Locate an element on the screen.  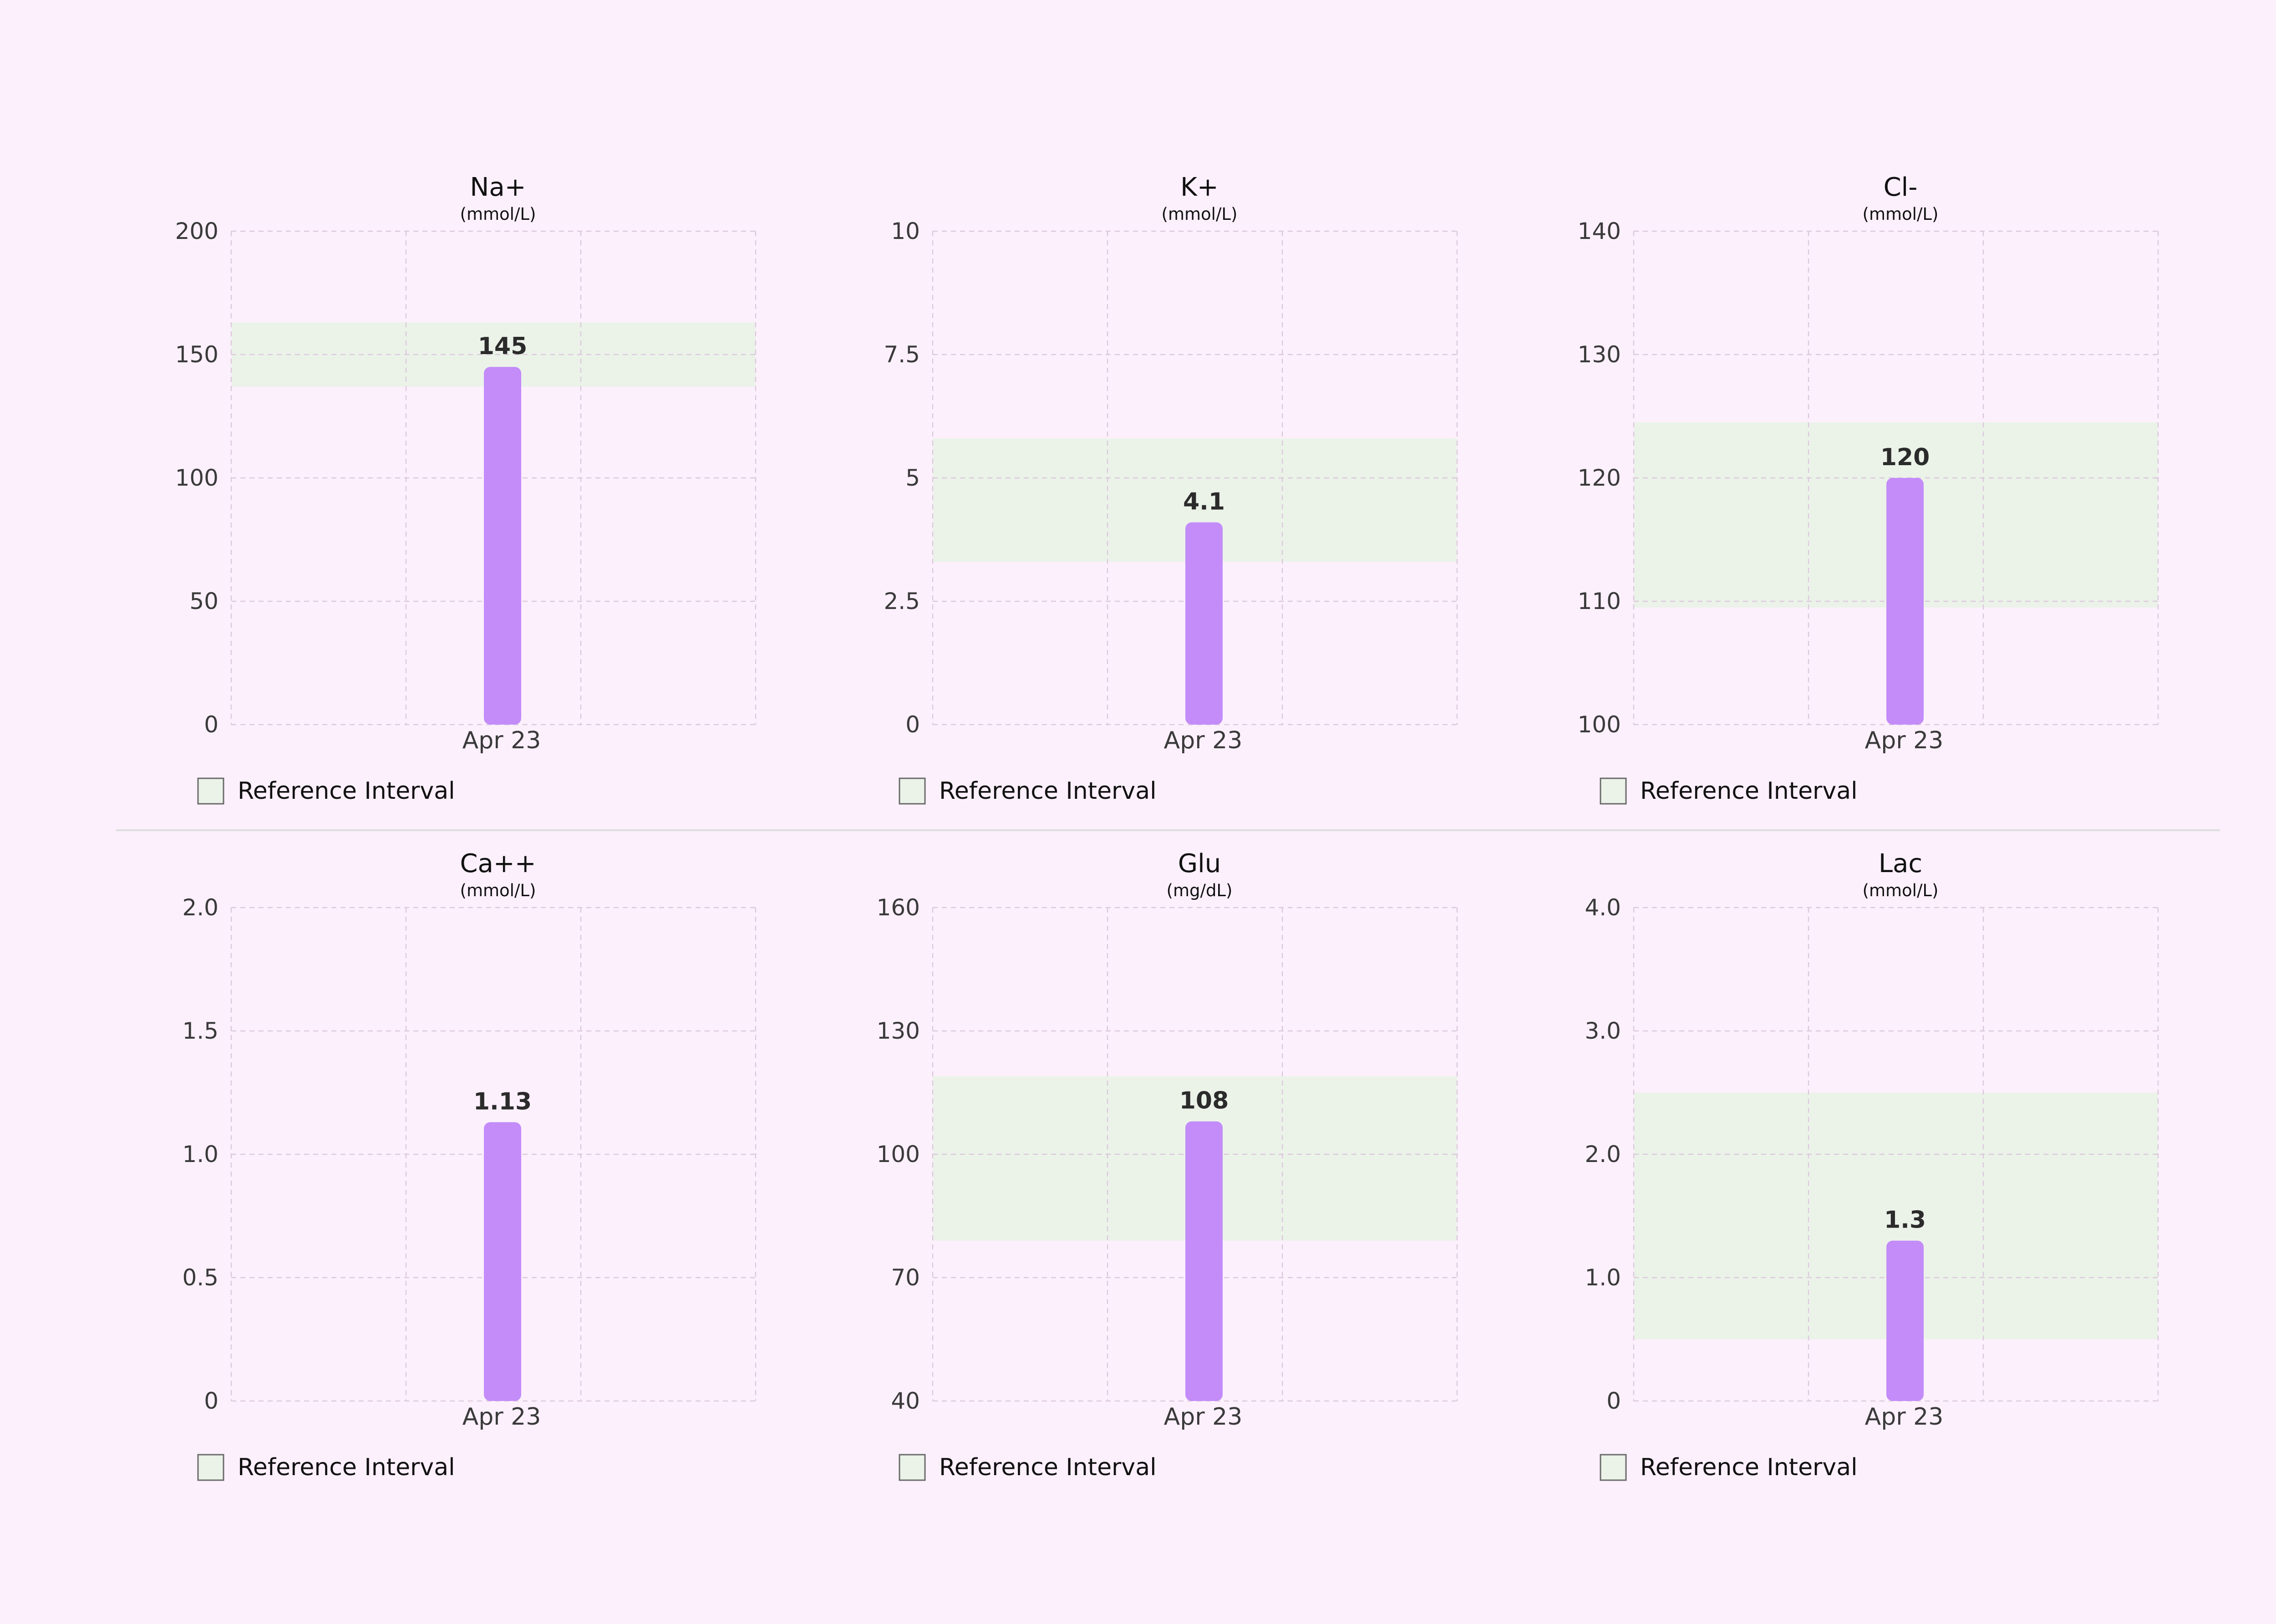
y-tick-label: 5 is located at coordinates (912, 478).